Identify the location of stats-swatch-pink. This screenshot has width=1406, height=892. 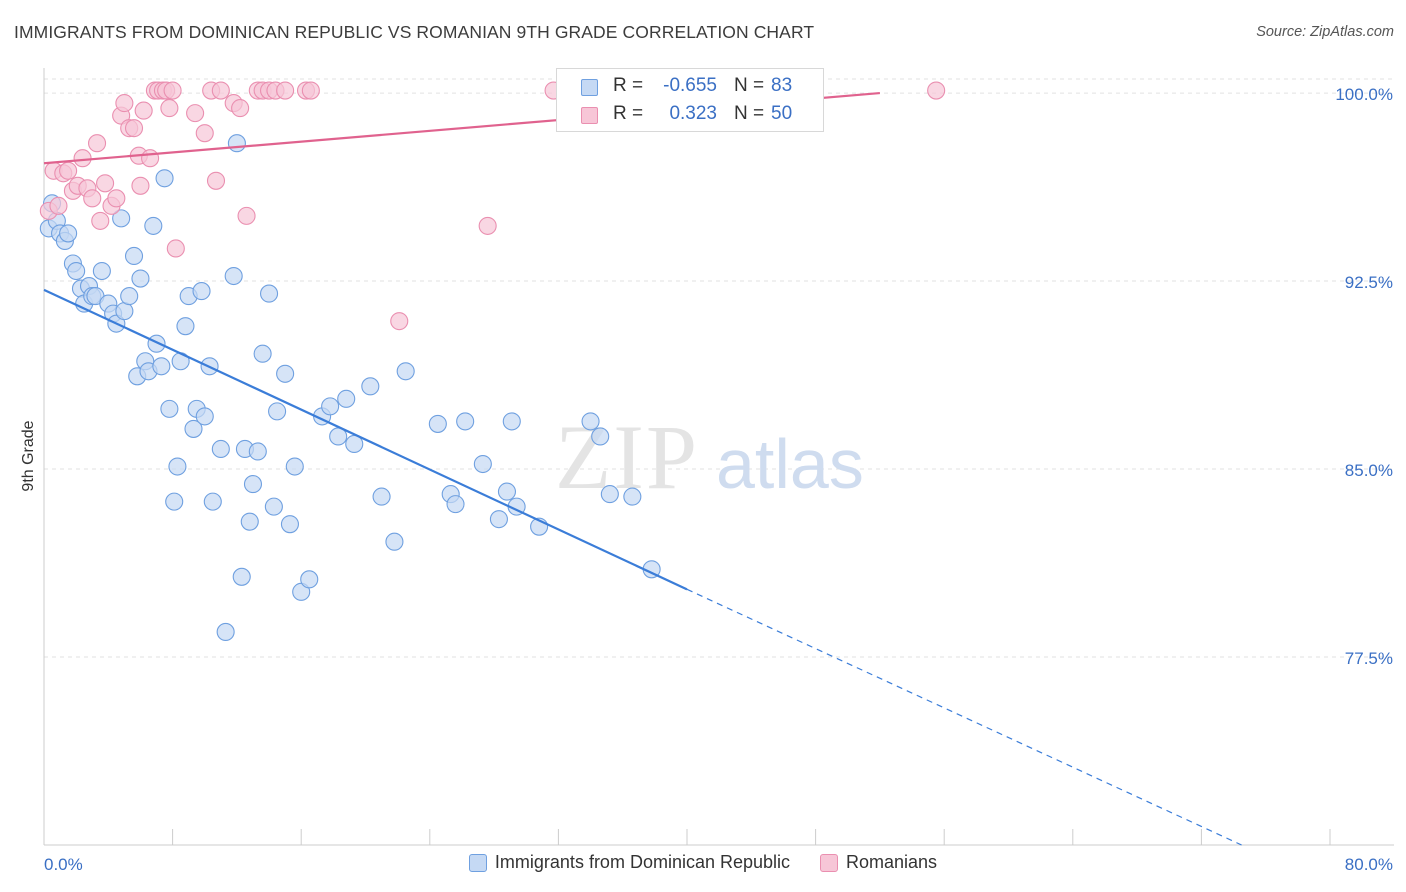
(589, 115).